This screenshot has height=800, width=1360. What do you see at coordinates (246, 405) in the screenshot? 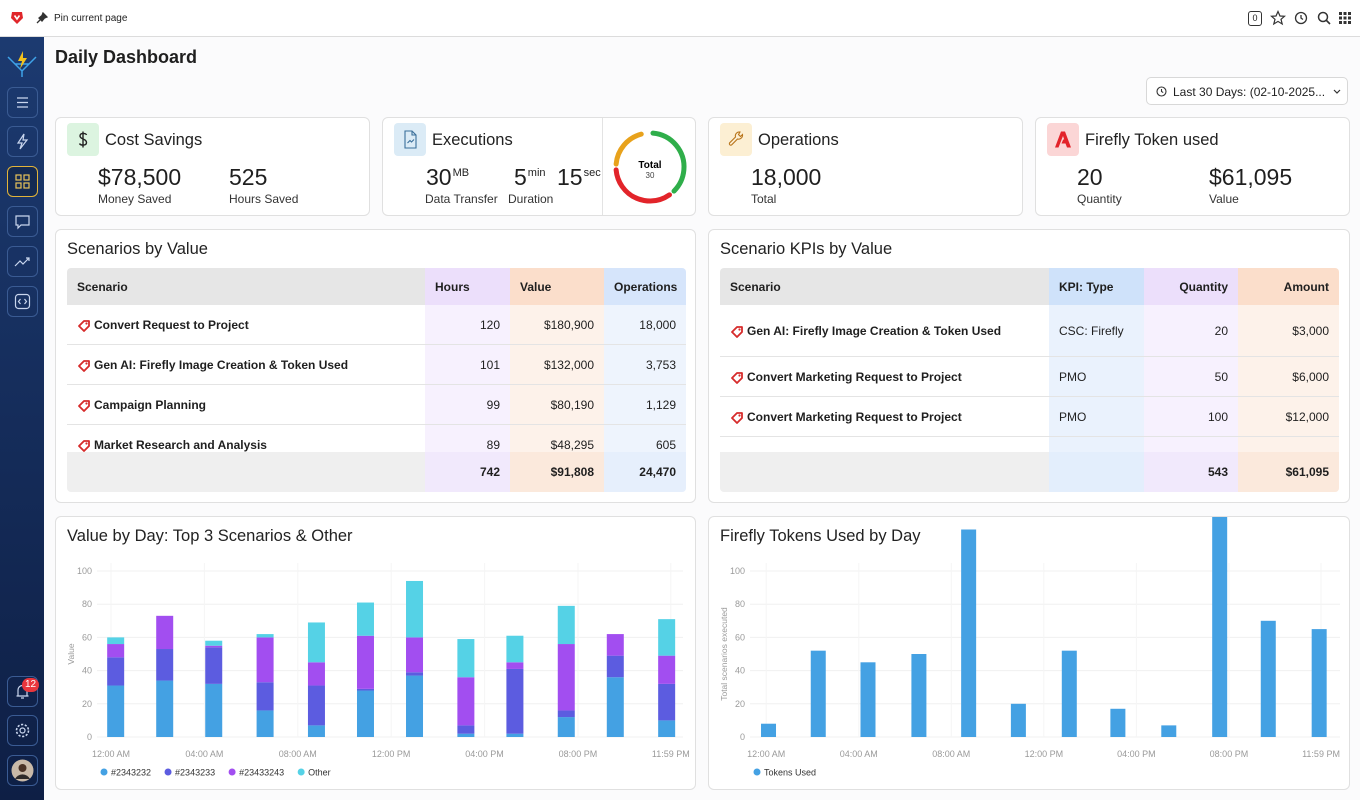
I see `table-cell: Campaign Planning` at bounding box center [246, 405].